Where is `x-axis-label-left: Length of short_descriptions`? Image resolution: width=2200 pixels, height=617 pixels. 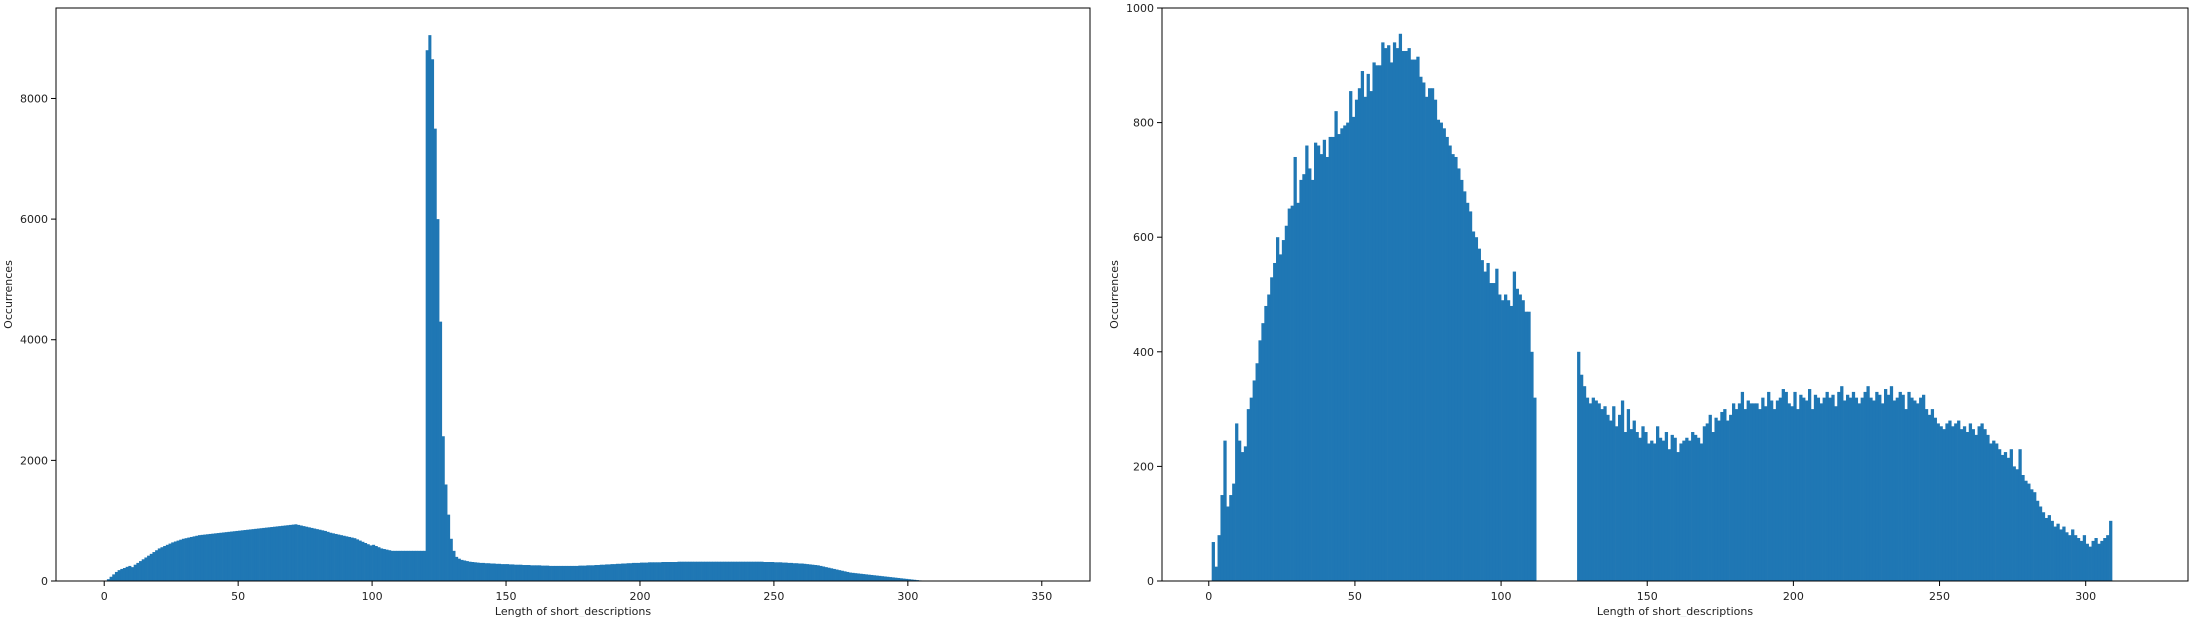
x-axis-label-left: Length of short_descriptions is located at coordinates (573, 611).